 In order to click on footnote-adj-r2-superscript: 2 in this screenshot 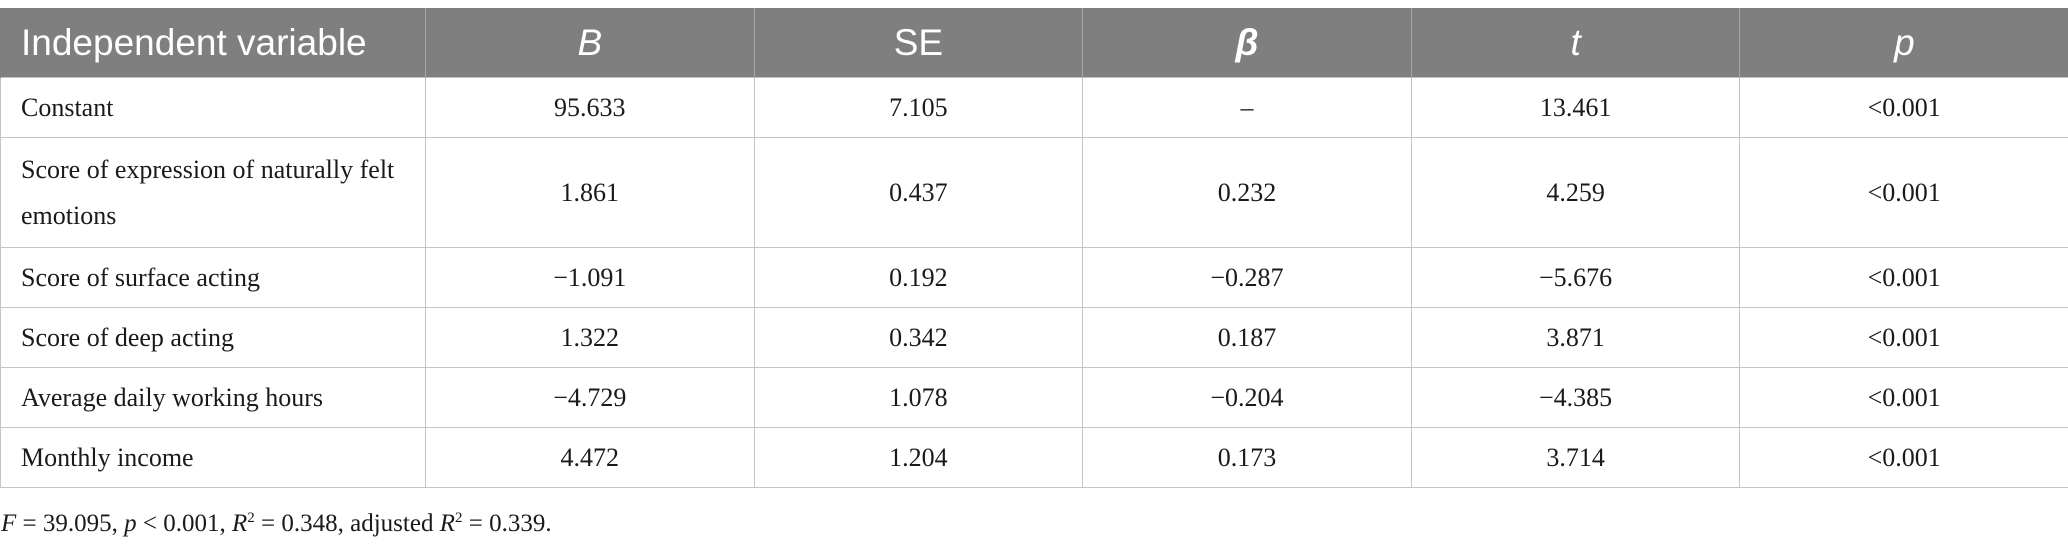, I will do `click(458, 518)`.